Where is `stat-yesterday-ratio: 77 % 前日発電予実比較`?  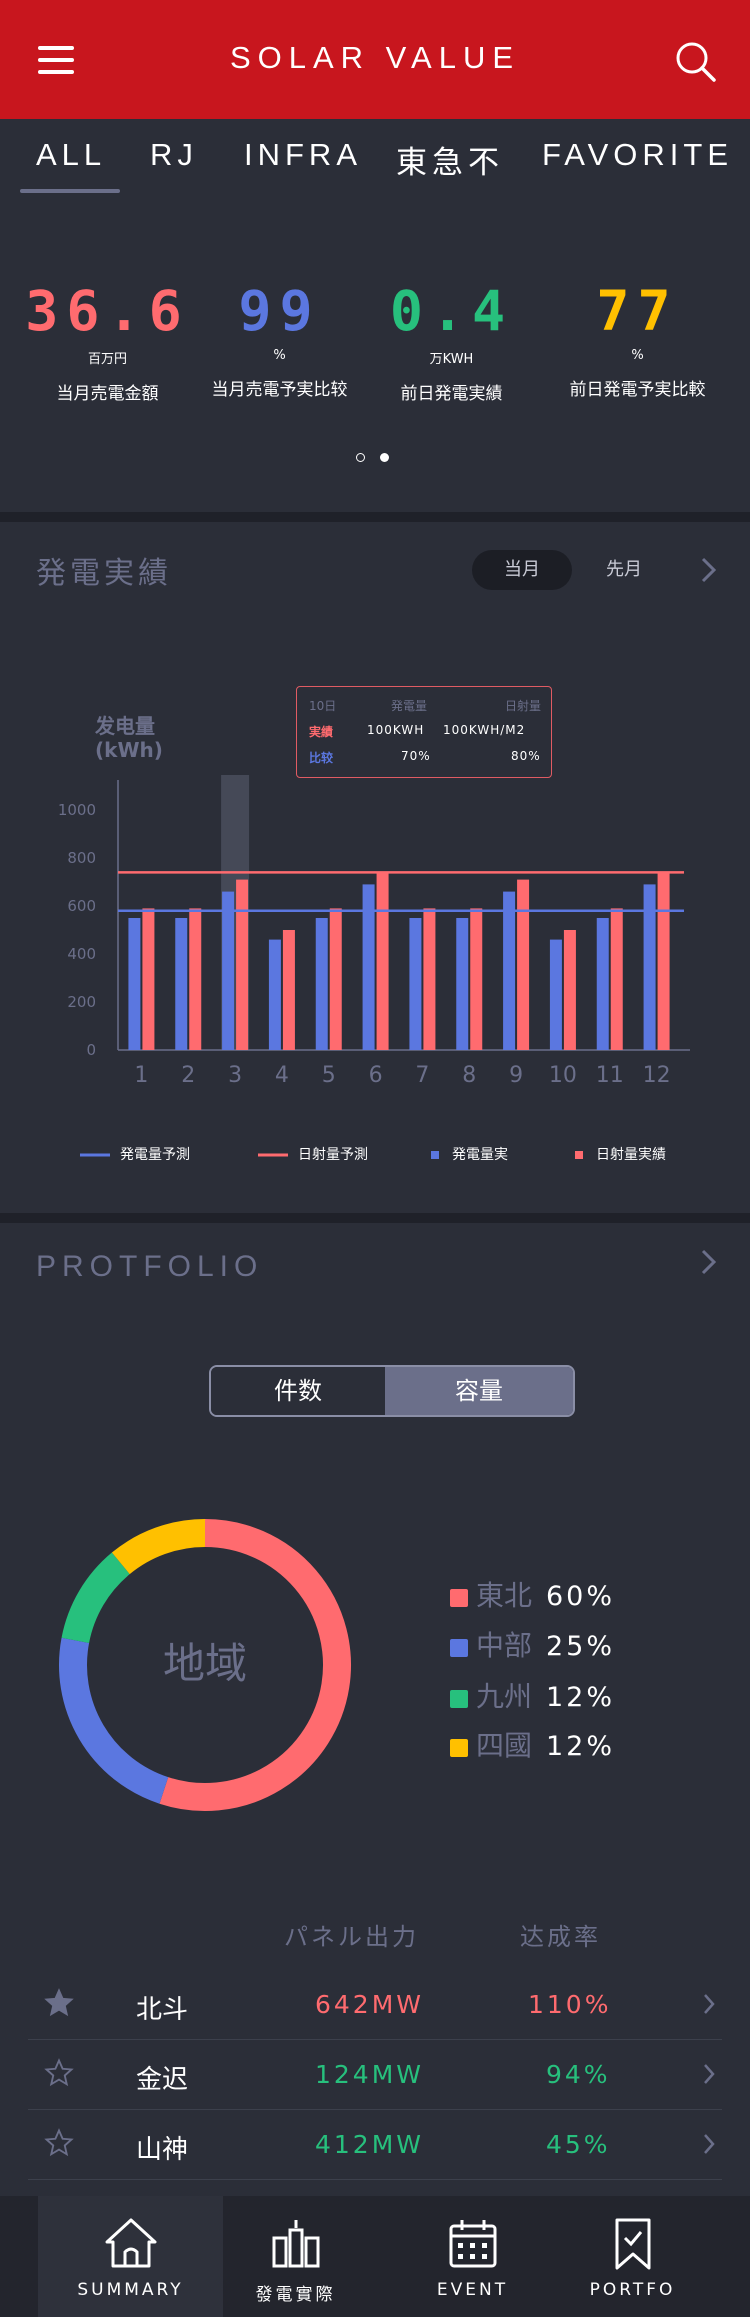 stat-yesterday-ratio: 77 % 前日発電予実比較 is located at coordinates (637, 340).